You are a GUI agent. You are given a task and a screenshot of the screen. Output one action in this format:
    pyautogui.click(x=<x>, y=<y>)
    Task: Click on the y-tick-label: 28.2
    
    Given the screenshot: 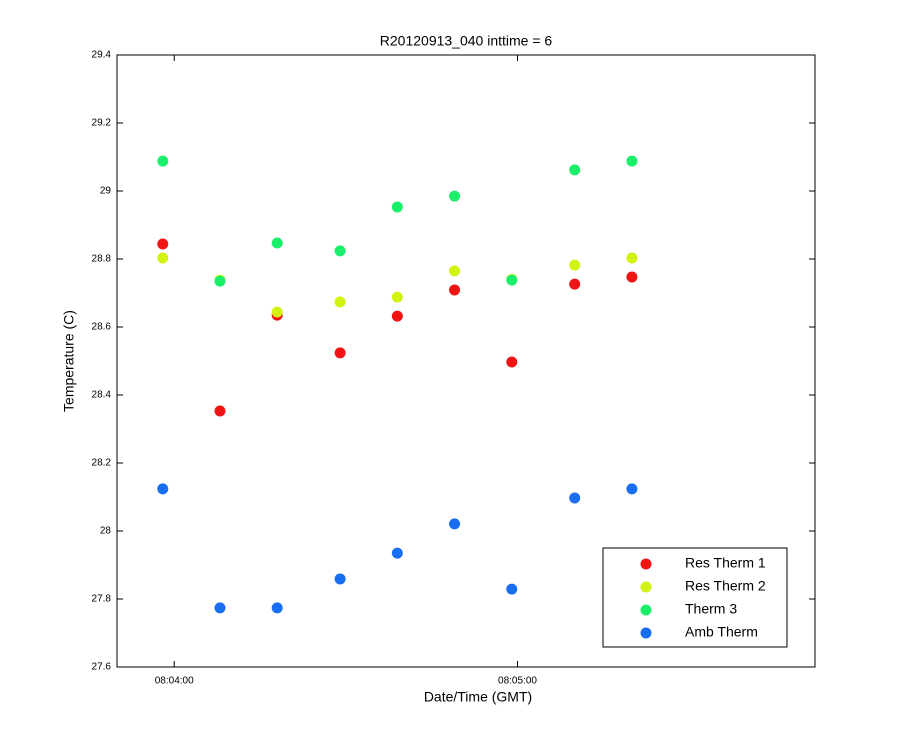 What is the action you would take?
    pyautogui.click(x=102, y=463)
    